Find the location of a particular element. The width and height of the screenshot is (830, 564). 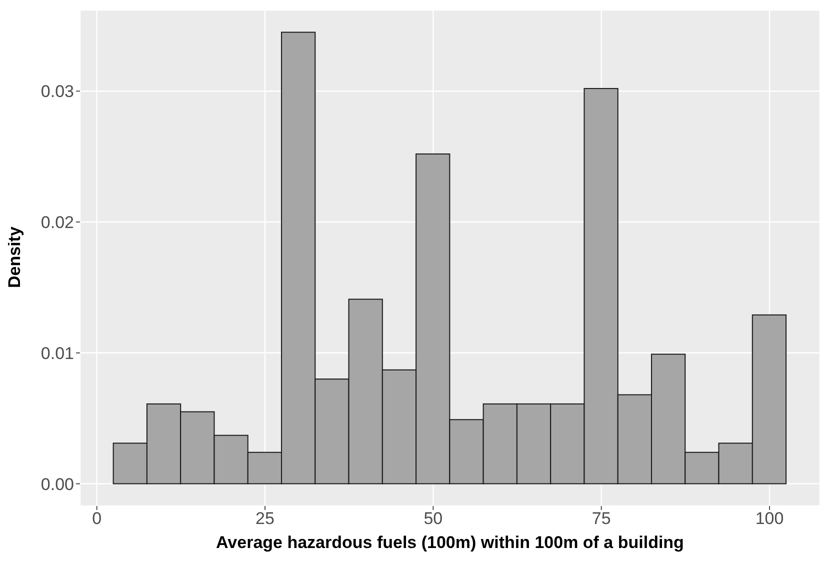

y-tick-label: 0.01 is located at coordinates (57, 353).